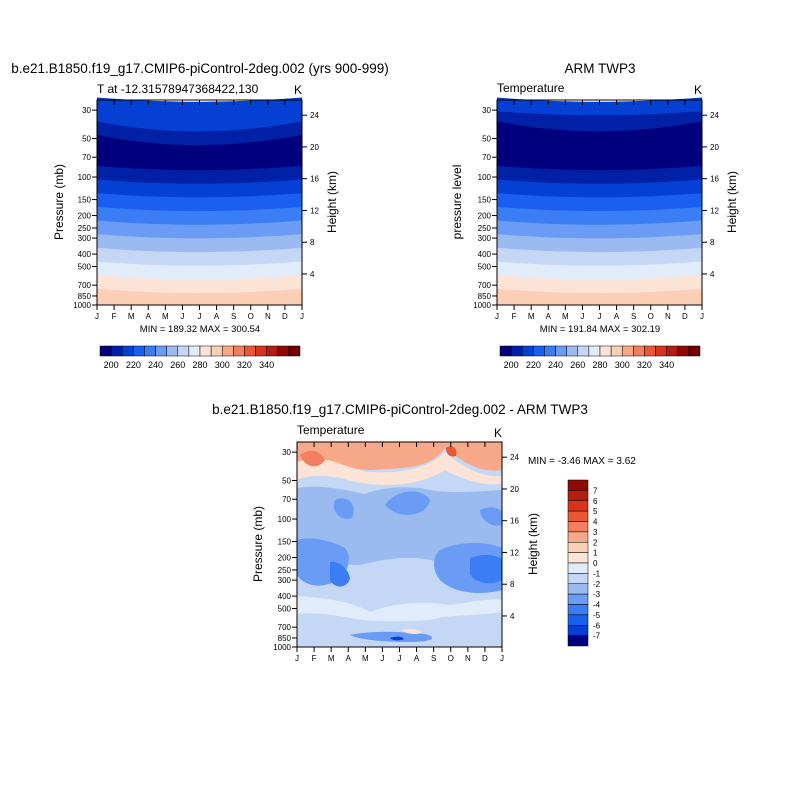 The image size is (800, 800). I want to click on x-tick-label: A, so click(617, 316).